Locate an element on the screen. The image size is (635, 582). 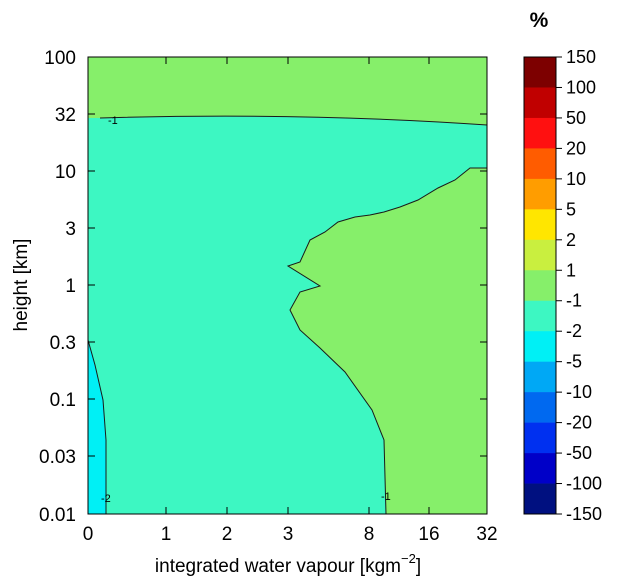
colorbar-labels: 150 100 50 20 10 5 2 1 -1 -2 -5 -10 -20 -50 -100 -150 is located at coordinates (584, 285).